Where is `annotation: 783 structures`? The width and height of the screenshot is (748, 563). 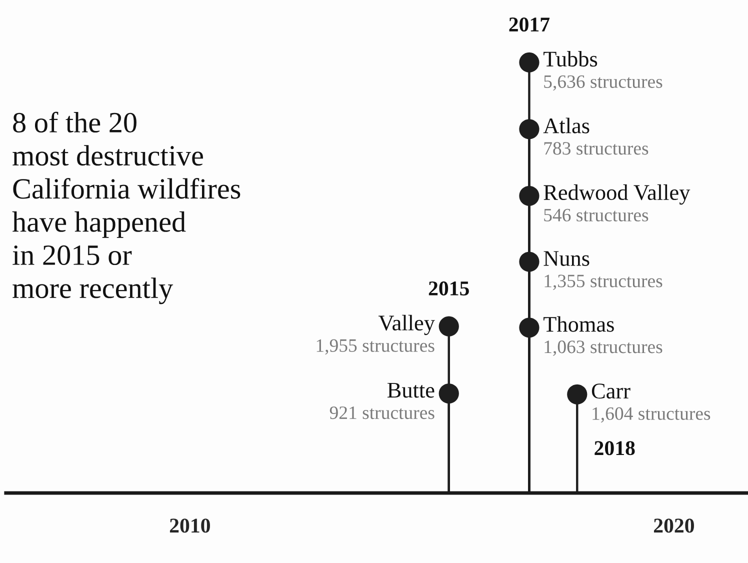 annotation: 783 structures is located at coordinates (596, 148).